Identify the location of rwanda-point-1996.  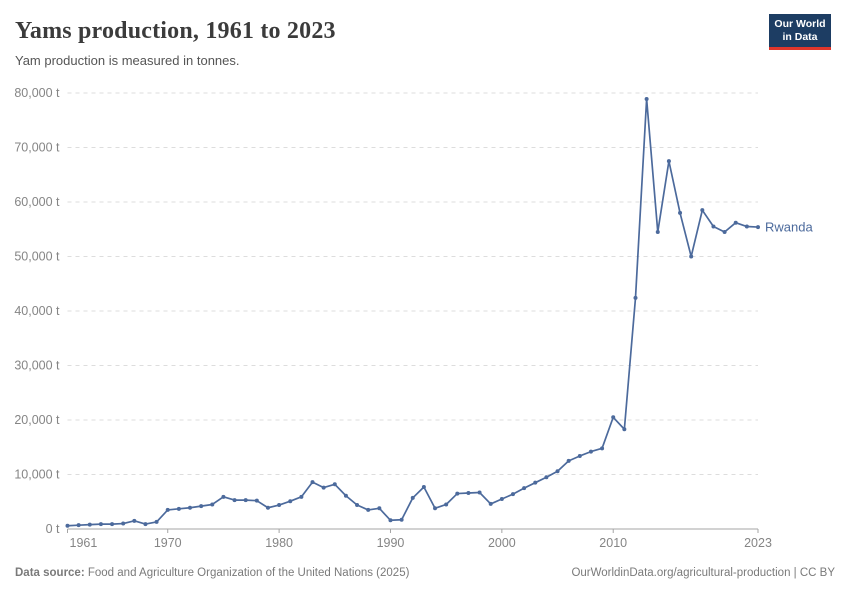
(457, 493).